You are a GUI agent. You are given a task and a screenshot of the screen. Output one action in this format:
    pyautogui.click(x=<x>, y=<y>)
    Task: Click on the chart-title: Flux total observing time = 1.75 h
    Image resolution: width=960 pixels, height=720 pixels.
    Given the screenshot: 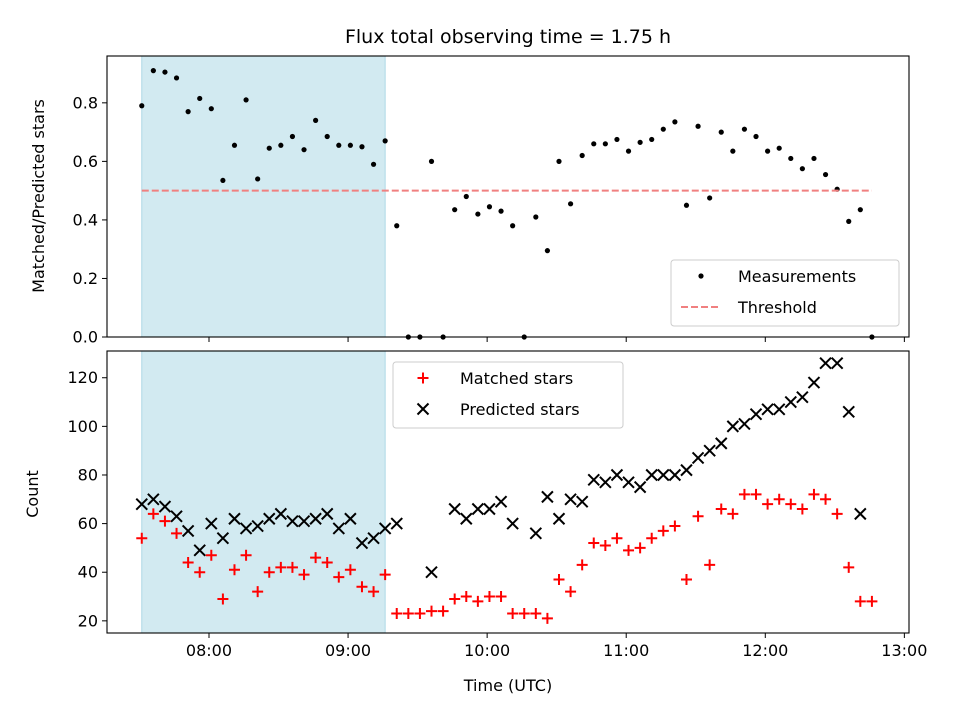 What is the action you would take?
    pyautogui.click(x=508, y=37)
    